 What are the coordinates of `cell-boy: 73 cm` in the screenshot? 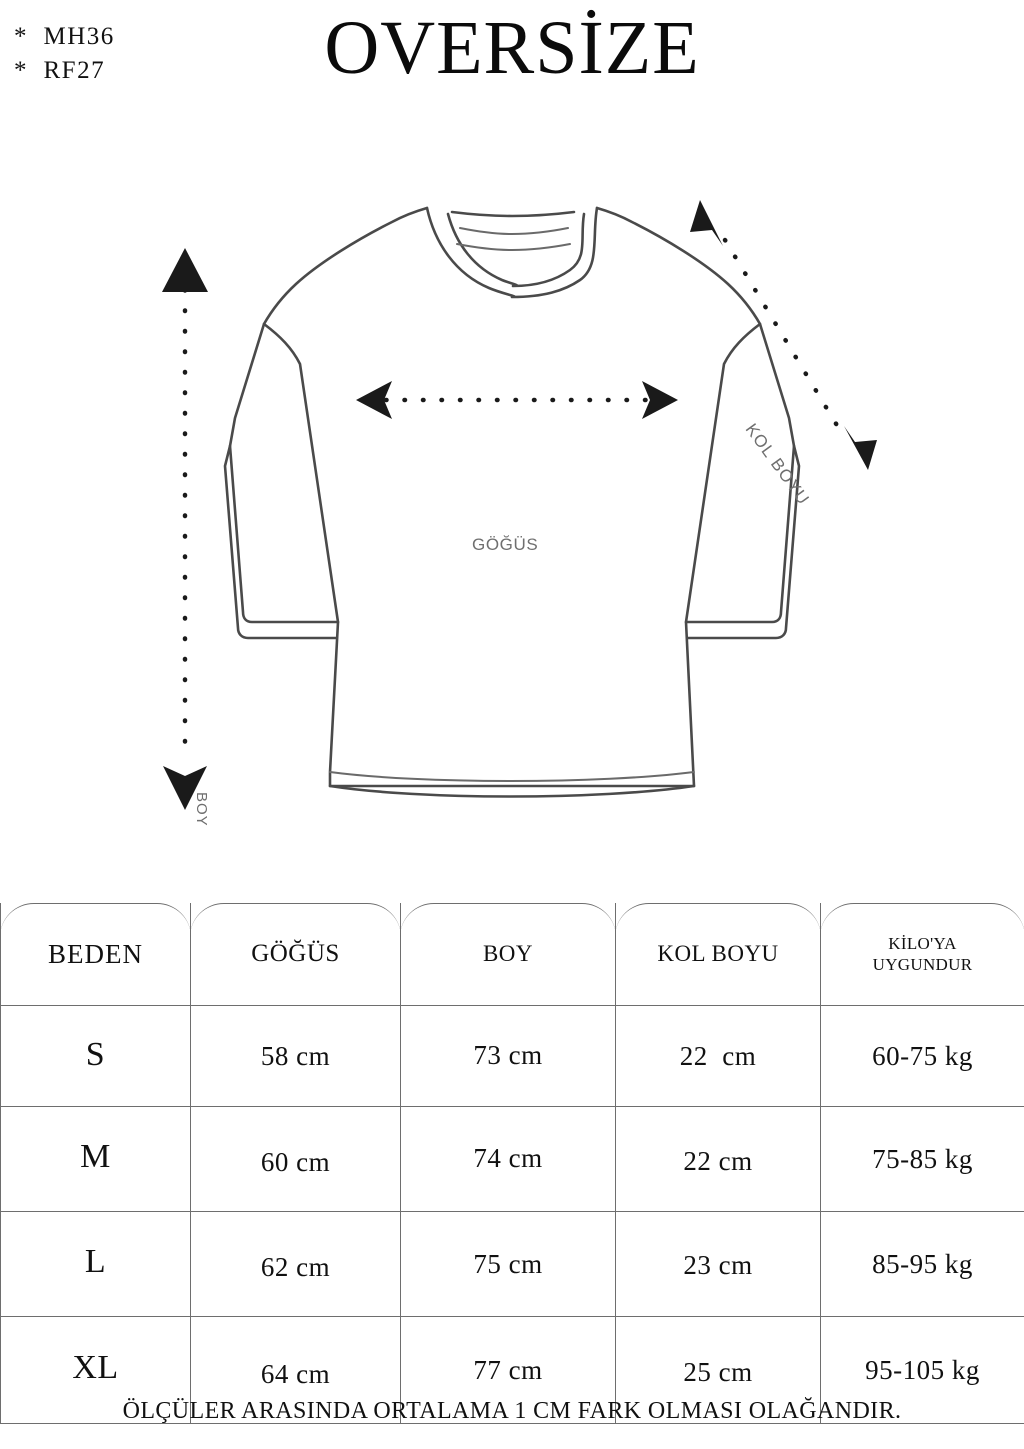 It's located at (508, 1056).